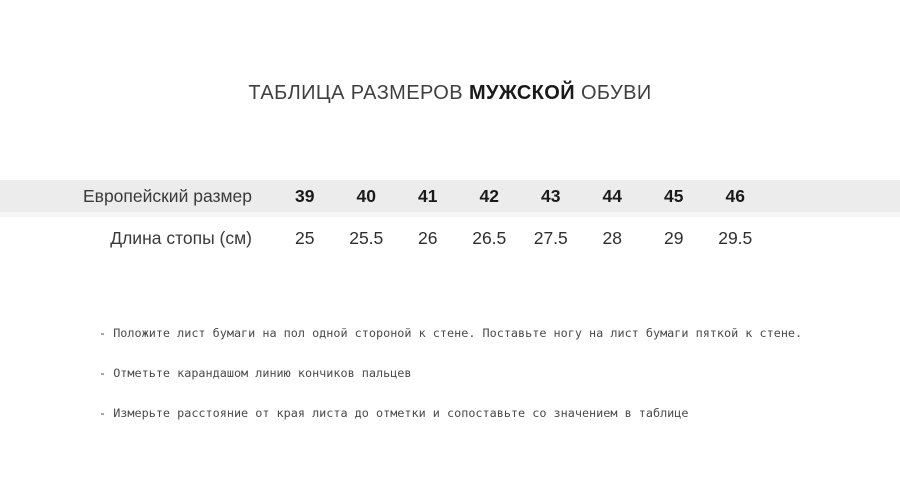 This screenshot has width=900, height=500. Describe the element at coordinates (428, 195) in the screenshot. I see `size-value: 41` at that location.